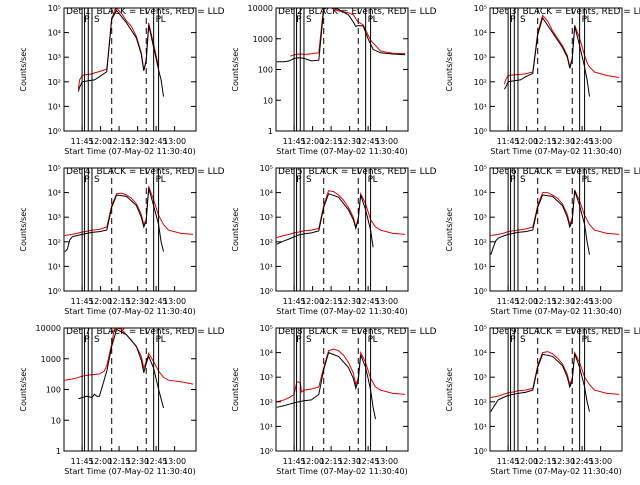 The height and width of the screenshot is (485, 640). I want to click on y-tick-label: 10¹, so click(480, 426).